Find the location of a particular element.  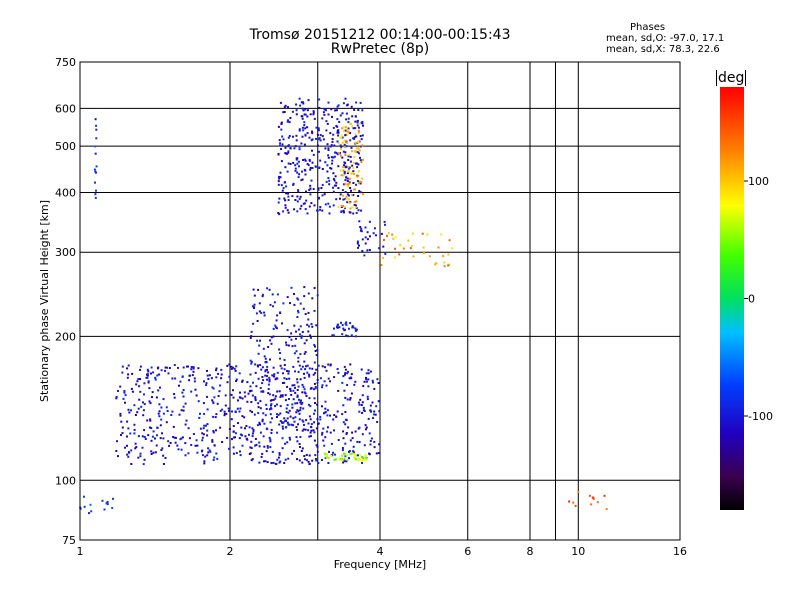

y-axis-title: Stationary phase Virtual Height [km] is located at coordinates (44, 301).